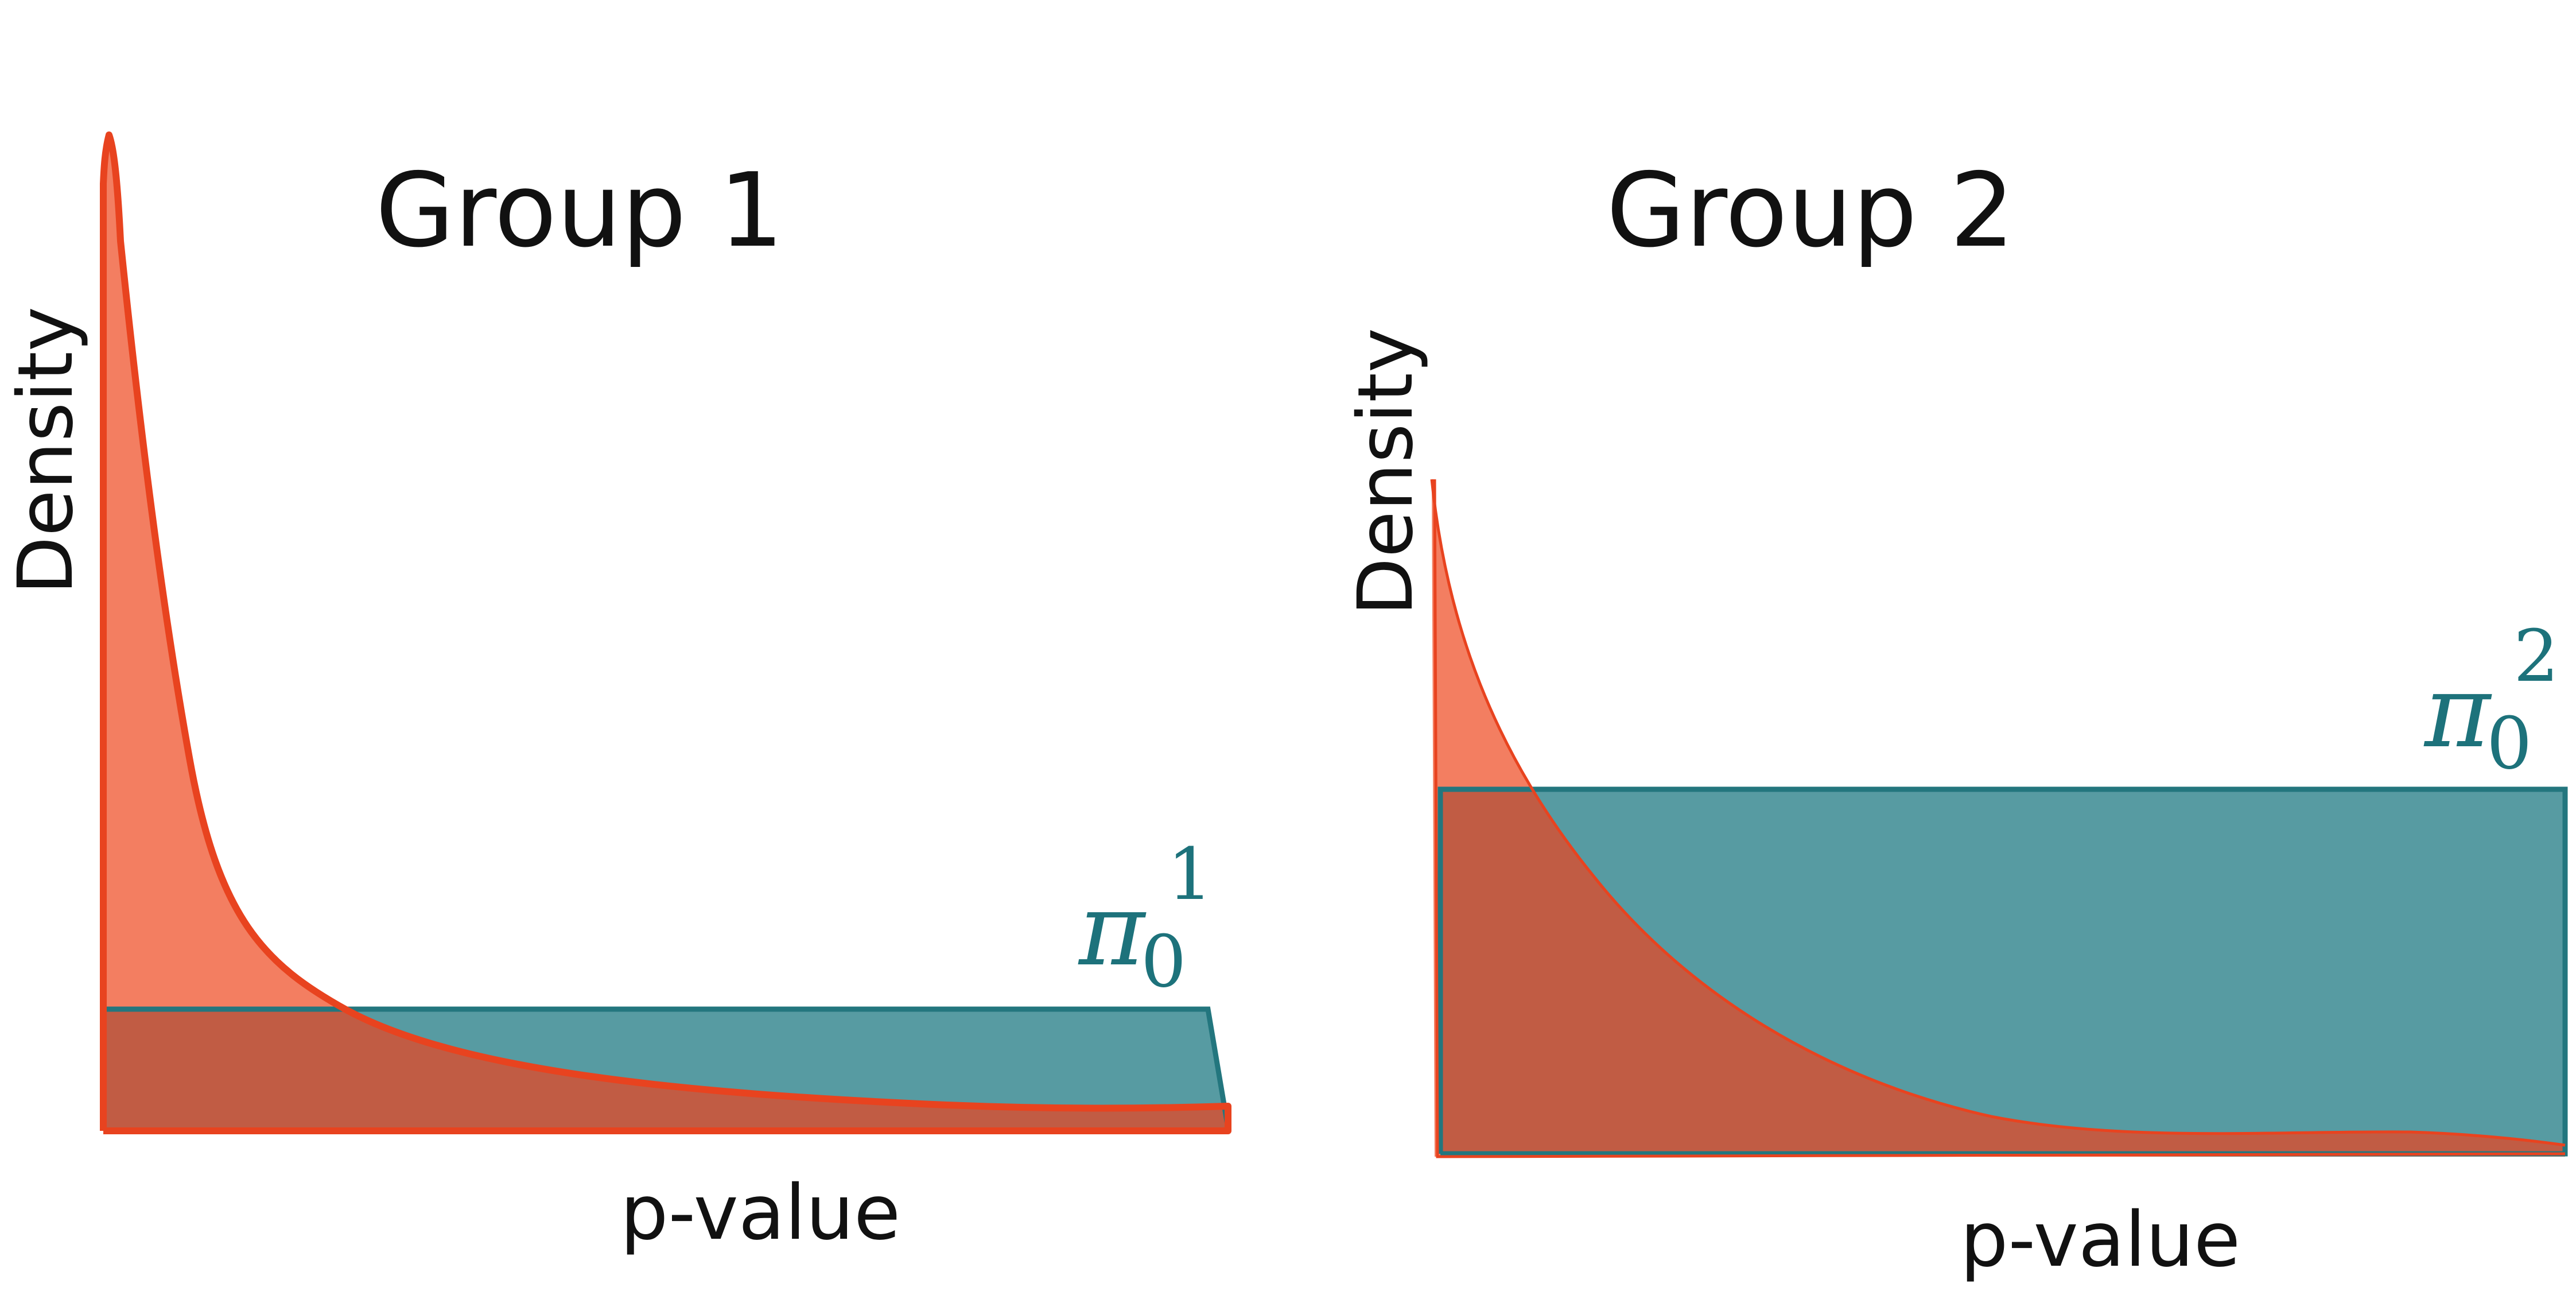 This screenshot has width=2576, height=1291. What do you see at coordinates (579, 210) in the screenshot?
I see `panel-title: Group 1` at bounding box center [579, 210].